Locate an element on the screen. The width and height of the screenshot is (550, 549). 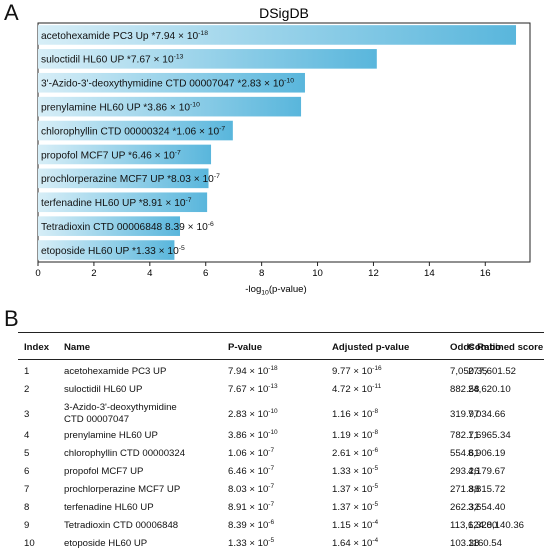
header-p-value: P-value is located at coordinates (245, 347).